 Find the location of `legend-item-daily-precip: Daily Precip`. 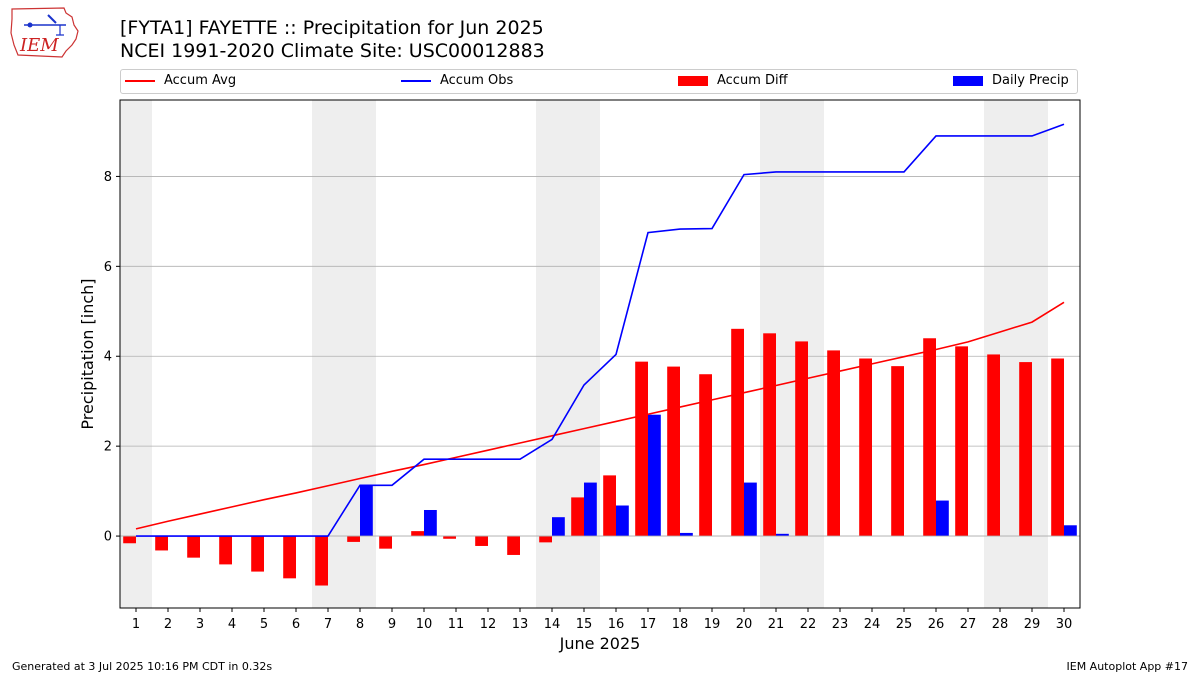

legend-item-daily-precip: Daily Precip is located at coordinates (1011, 80).